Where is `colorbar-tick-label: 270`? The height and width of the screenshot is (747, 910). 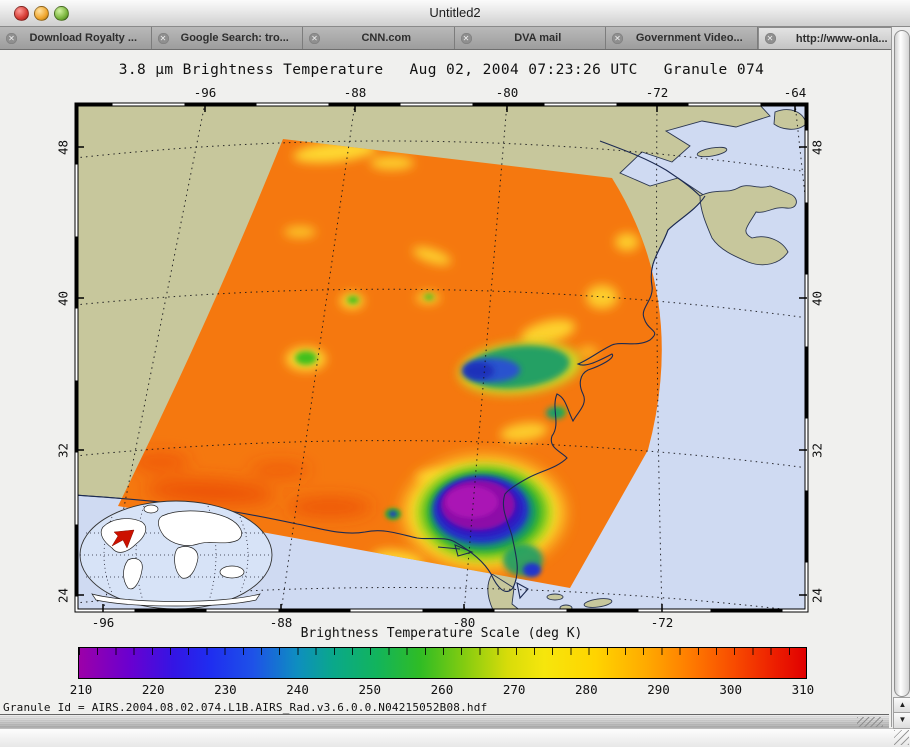 colorbar-tick-label: 270 is located at coordinates (514, 689).